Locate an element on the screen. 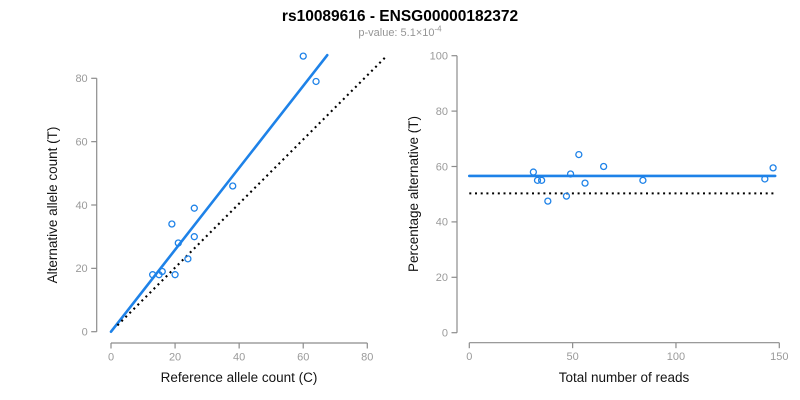 This screenshot has height=400, width=800. x-tick-label: 60 is located at coordinates (303, 358).